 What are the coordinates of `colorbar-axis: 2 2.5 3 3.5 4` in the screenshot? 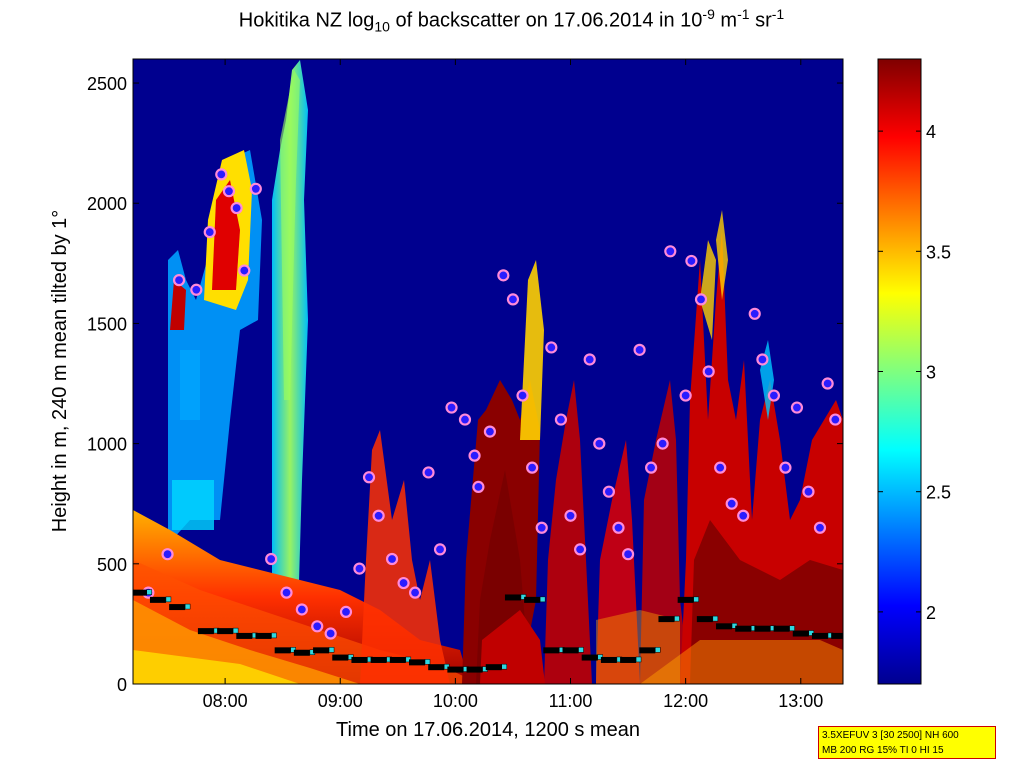 It's located at (914, 372).